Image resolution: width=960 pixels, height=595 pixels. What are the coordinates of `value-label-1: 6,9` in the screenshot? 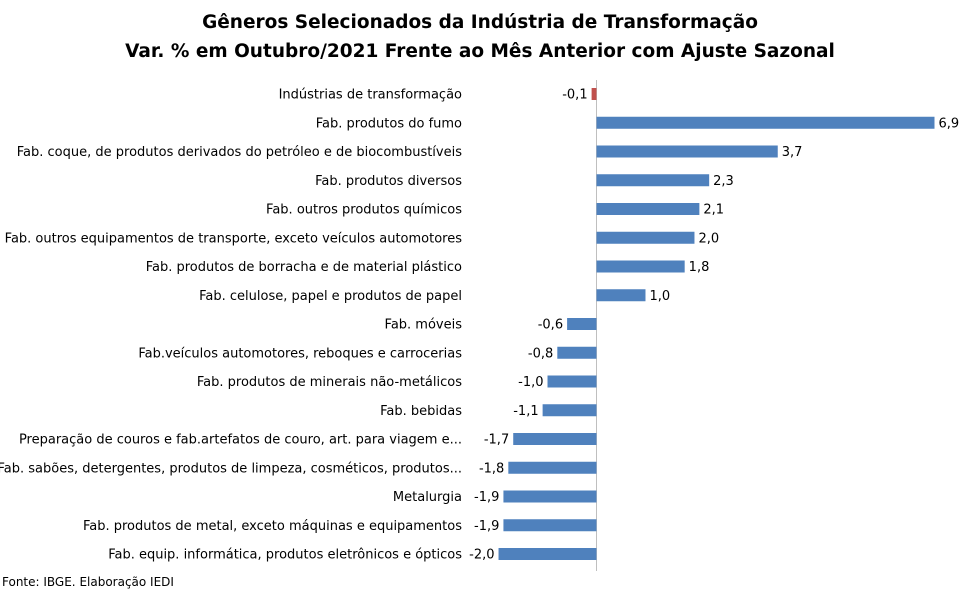 It's located at (949, 123).